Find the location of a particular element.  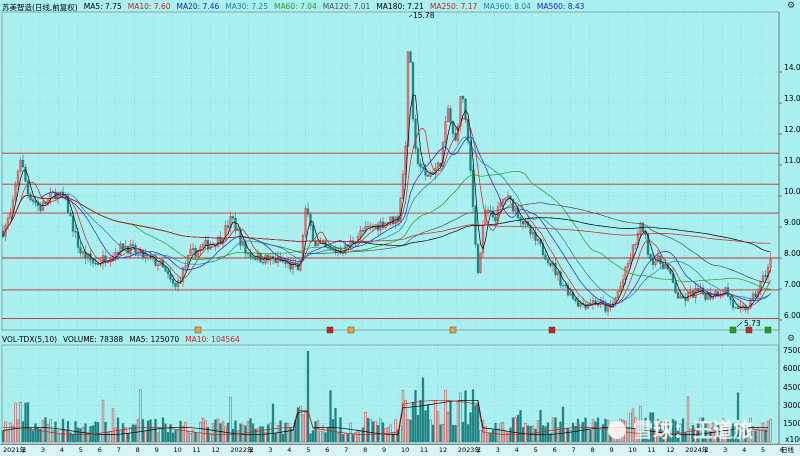

date-tick: 10 is located at coordinates (405, 450).